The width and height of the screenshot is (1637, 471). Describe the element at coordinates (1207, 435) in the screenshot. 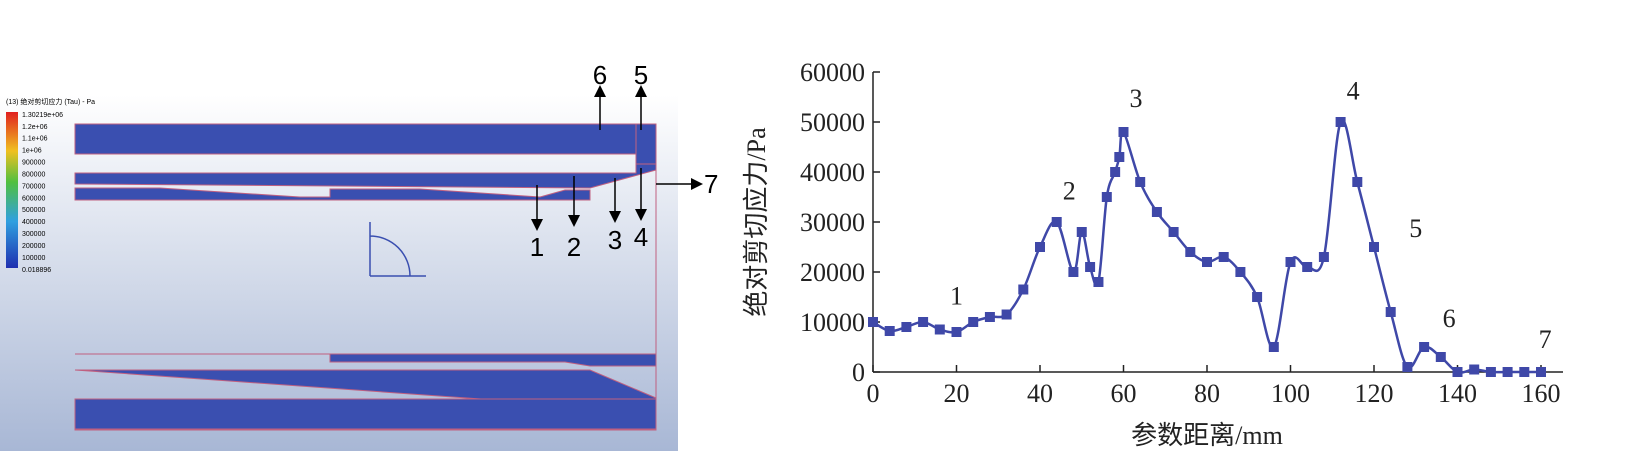

I see `x-axis-label: 参数距离/mm` at that location.